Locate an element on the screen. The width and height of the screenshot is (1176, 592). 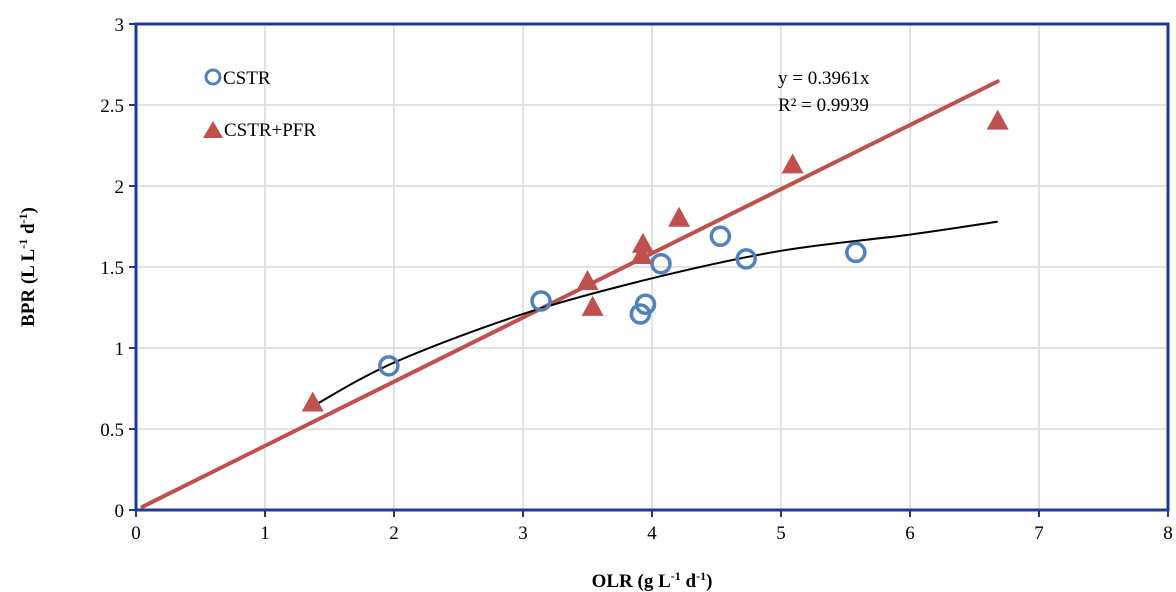
y-axis-title: BPR (L L-1 d-1) is located at coordinates (27, 267).